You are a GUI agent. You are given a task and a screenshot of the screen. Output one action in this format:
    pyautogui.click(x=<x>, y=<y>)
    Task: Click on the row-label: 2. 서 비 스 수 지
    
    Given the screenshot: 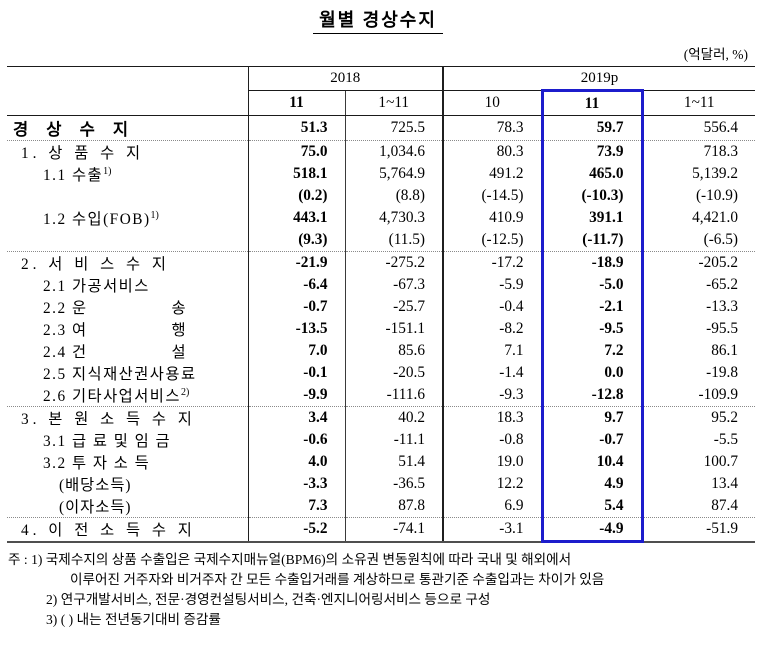 What is the action you would take?
    pyautogui.click(x=95, y=264)
    